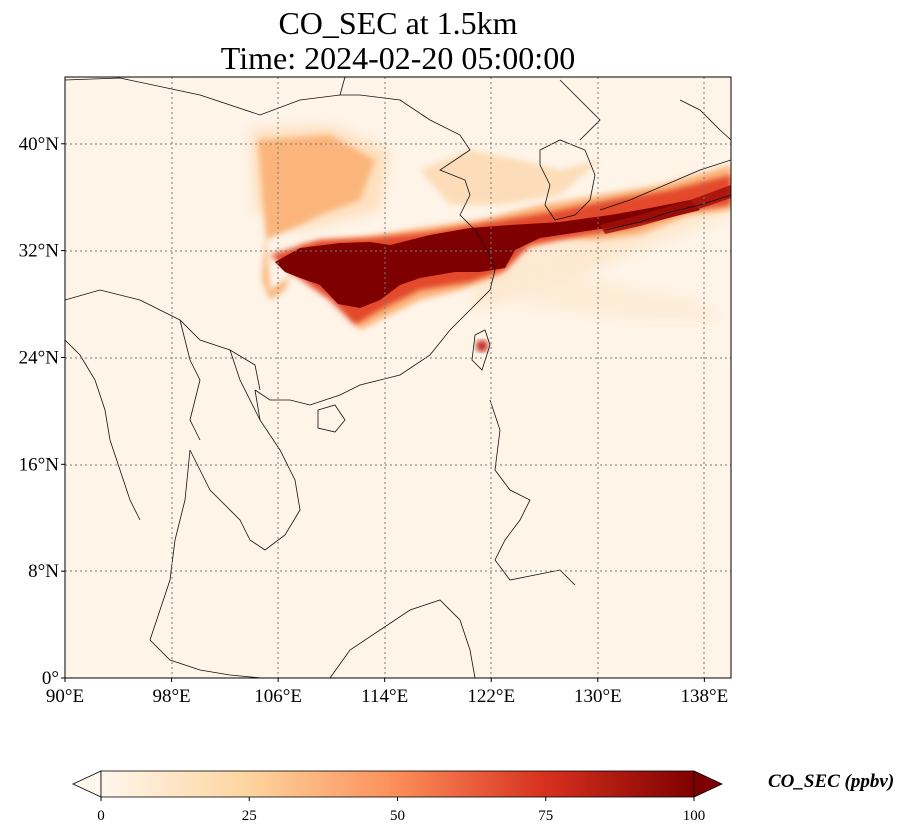 The height and width of the screenshot is (836, 916). What do you see at coordinates (278, 696) in the screenshot?
I see `x-tick-label: 106°E` at bounding box center [278, 696].